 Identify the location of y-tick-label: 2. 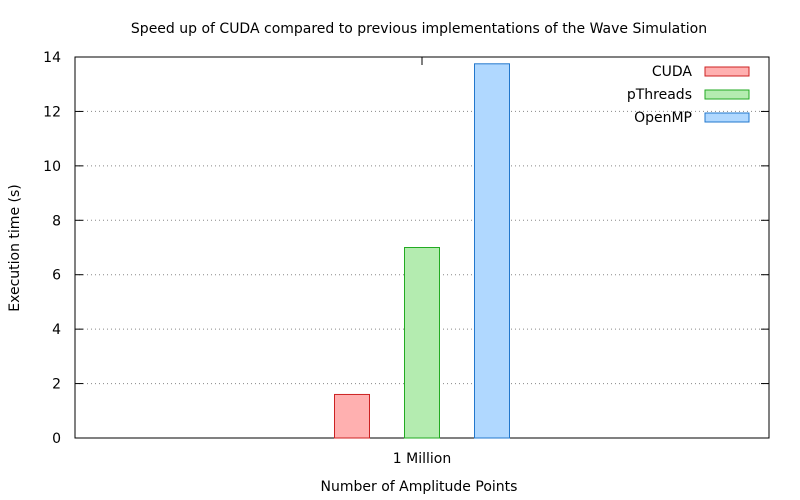
(56, 385).